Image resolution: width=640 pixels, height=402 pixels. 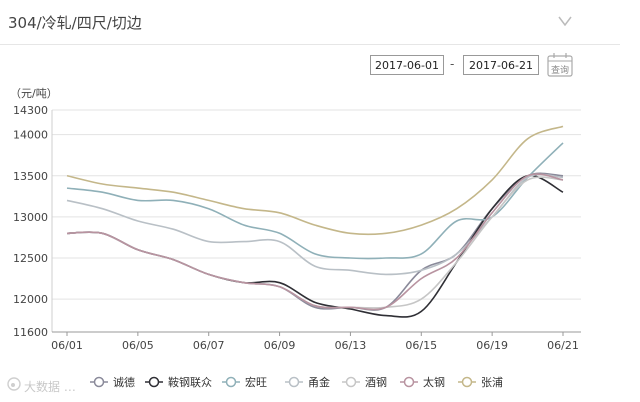 I want to click on y-tick-label: 14000, so click(x=30, y=135).